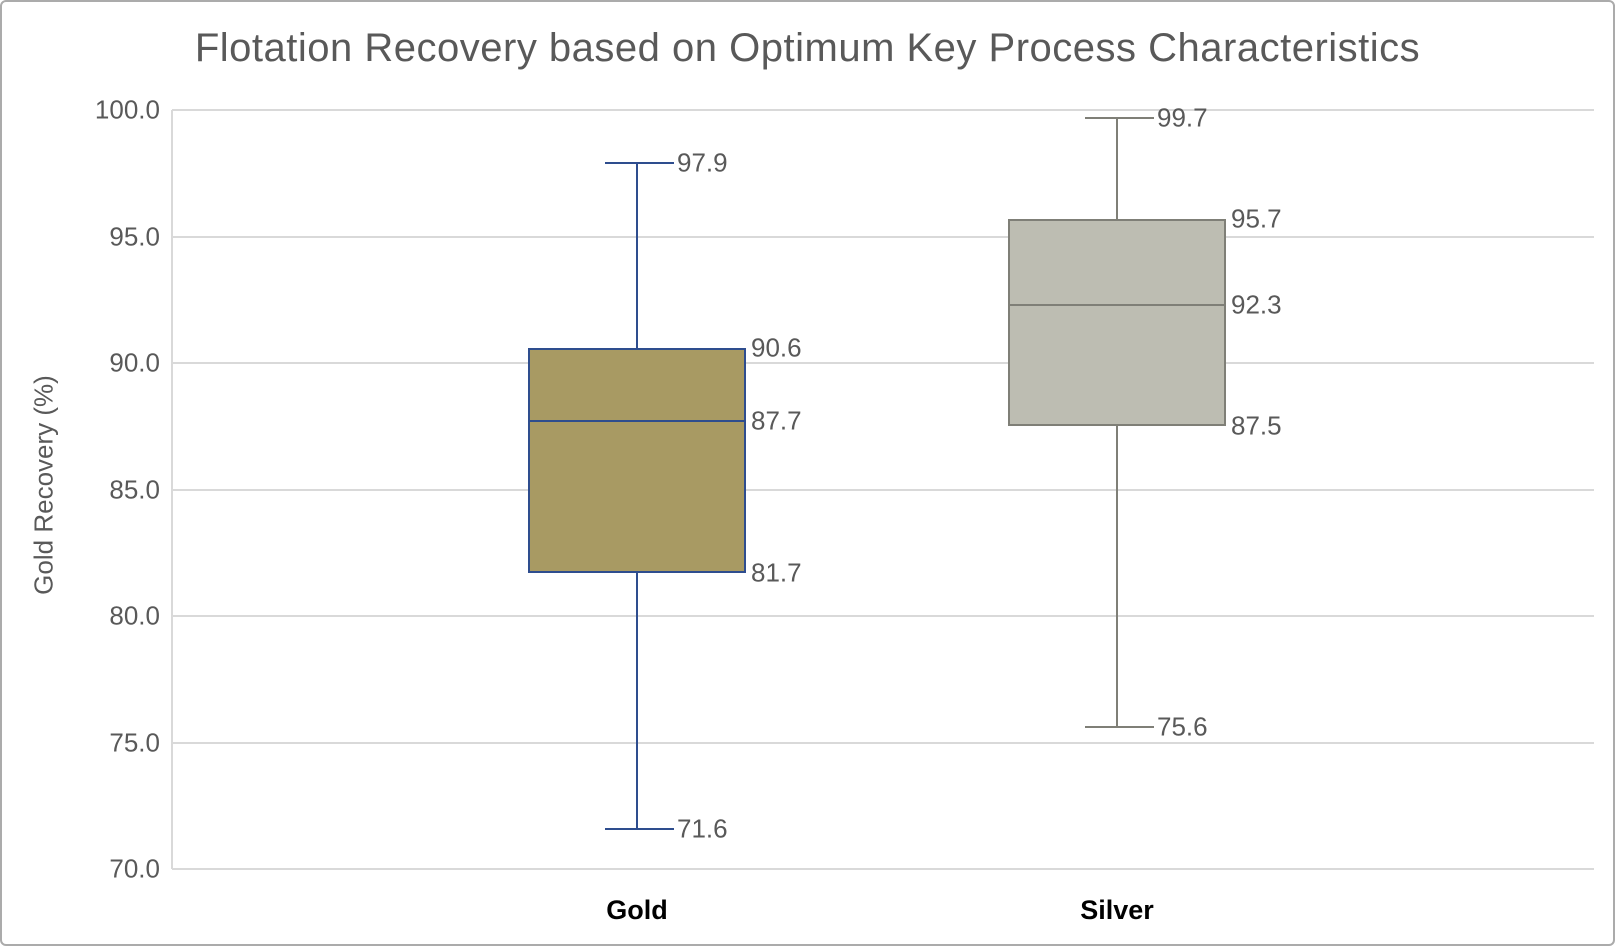 This screenshot has width=1615, height=946. I want to click on y-axis-line, so click(172, 489).